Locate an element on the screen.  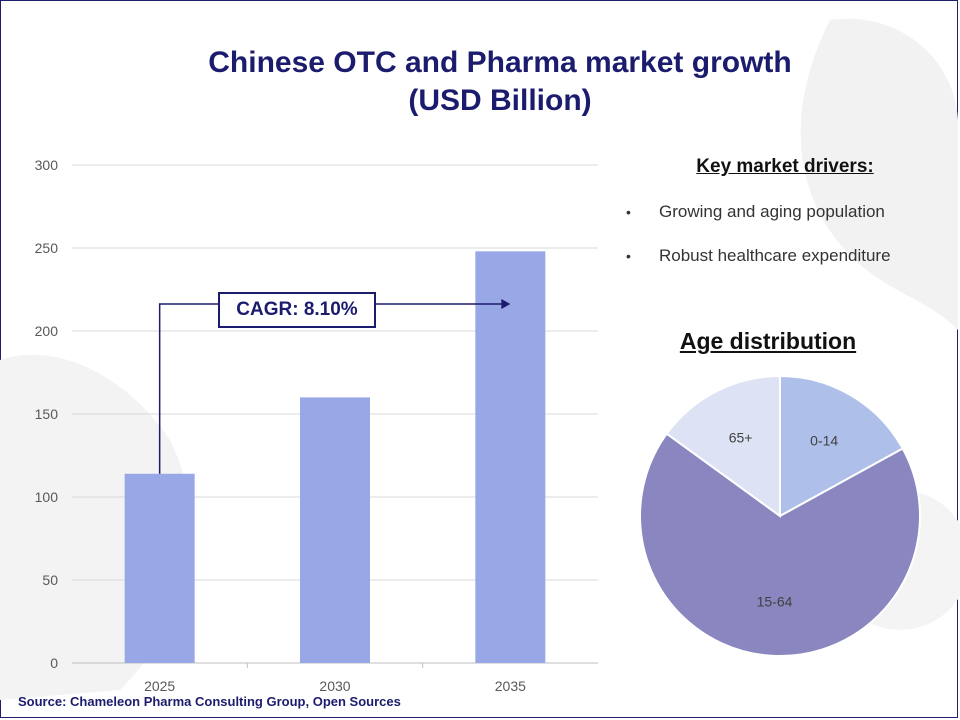
driver-item-text: Robust healthcare expenditure is located at coordinates (775, 255).